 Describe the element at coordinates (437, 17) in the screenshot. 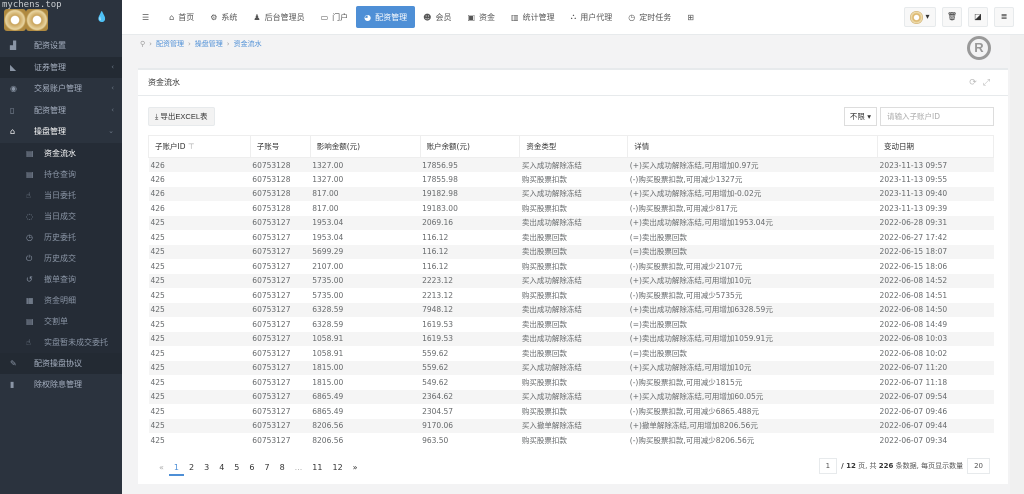

I see `nav-item: ☻ 会员` at that location.